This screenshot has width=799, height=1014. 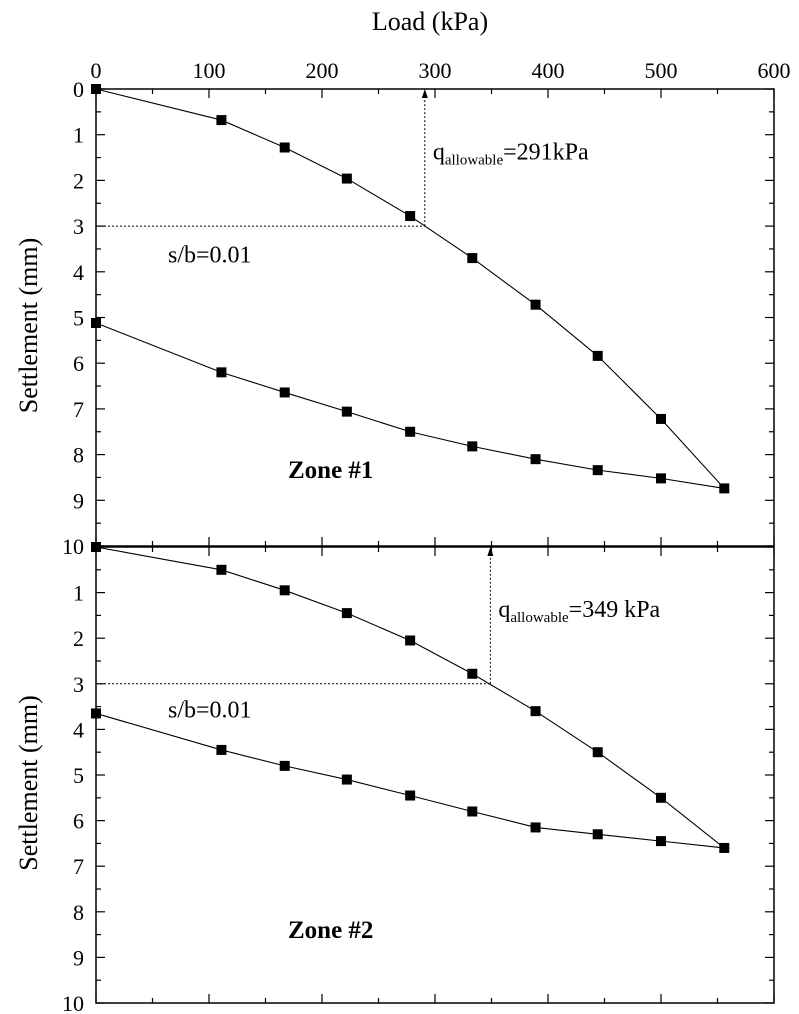 I want to click on y-tick-label: 0, so click(x=78, y=89).